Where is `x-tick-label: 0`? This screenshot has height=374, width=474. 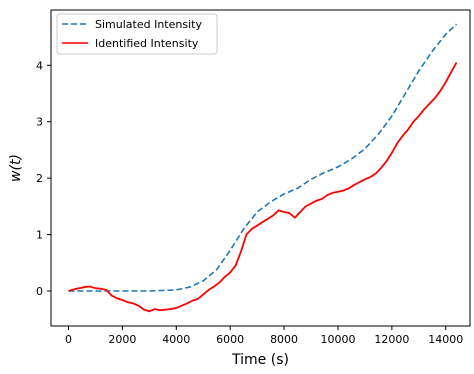
x-tick-label: 0 is located at coordinates (68, 339).